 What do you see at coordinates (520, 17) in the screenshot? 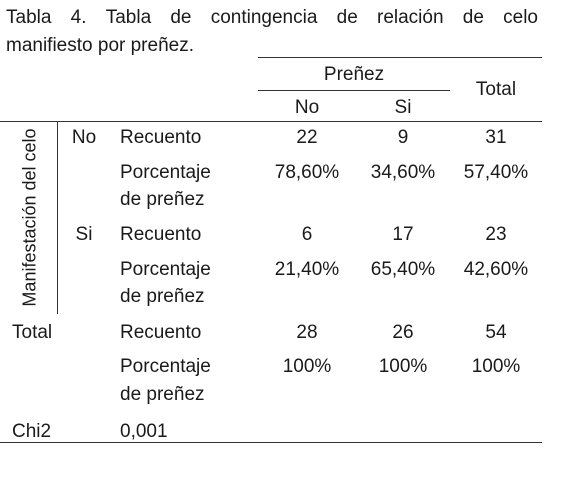
I see `caption-word: celo` at bounding box center [520, 17].